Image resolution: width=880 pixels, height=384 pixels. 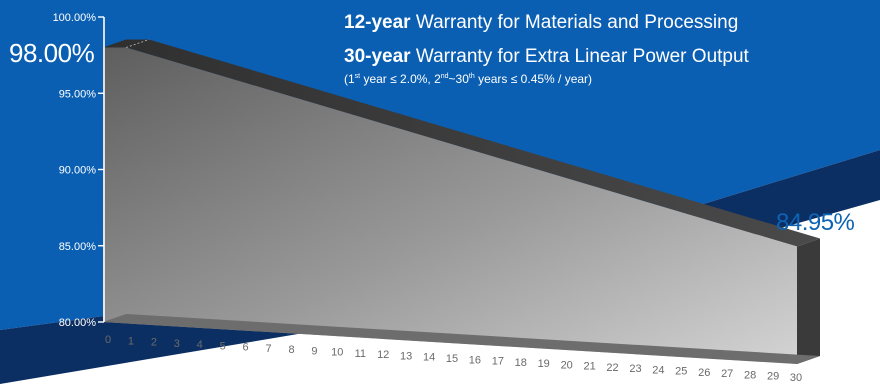 I want to click on x-tick-label: 21, so click(x=589, y=367).